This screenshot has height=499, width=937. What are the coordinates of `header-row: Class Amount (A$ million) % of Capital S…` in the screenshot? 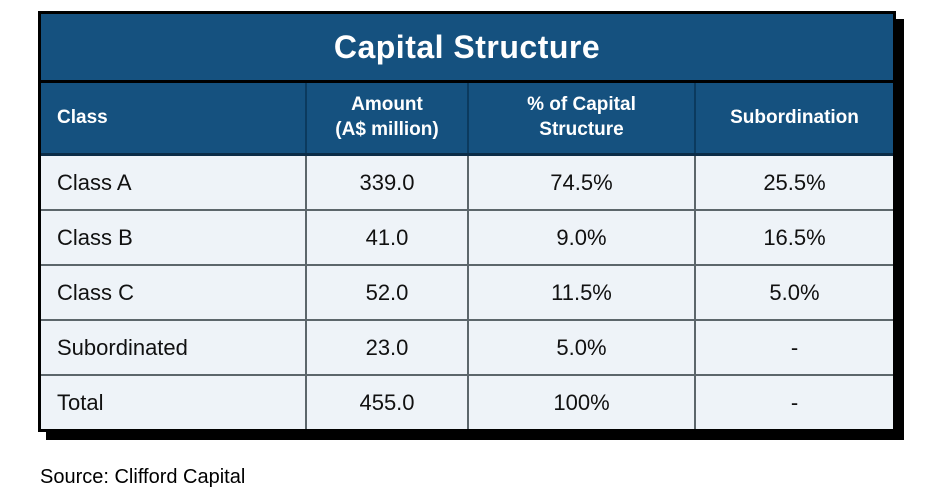 It's located at (467, 118).